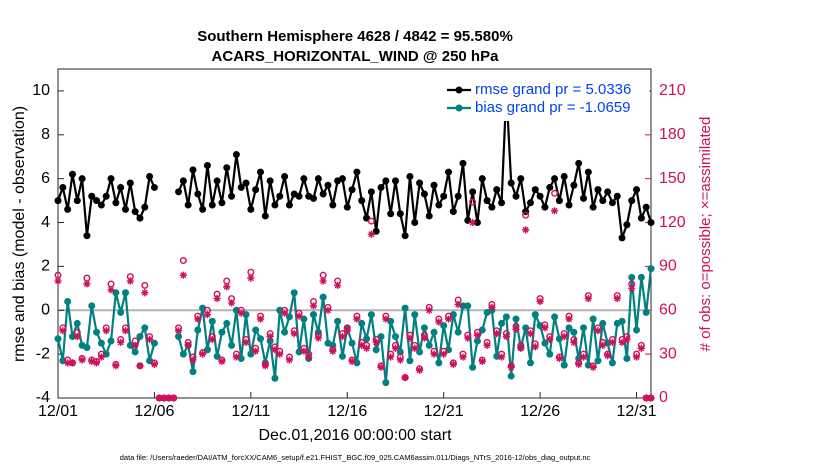  Describe the element at coordinates (45, 266) in the screenshot. I see `y-tick-label: 2` at that location.